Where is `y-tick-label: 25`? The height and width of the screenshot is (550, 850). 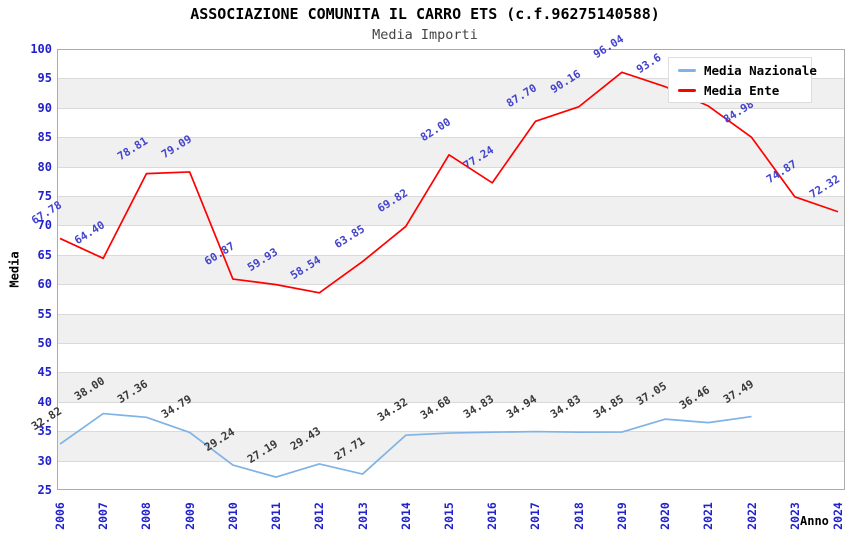 y-tick-label: 25 is located at coordinates (44, 490).